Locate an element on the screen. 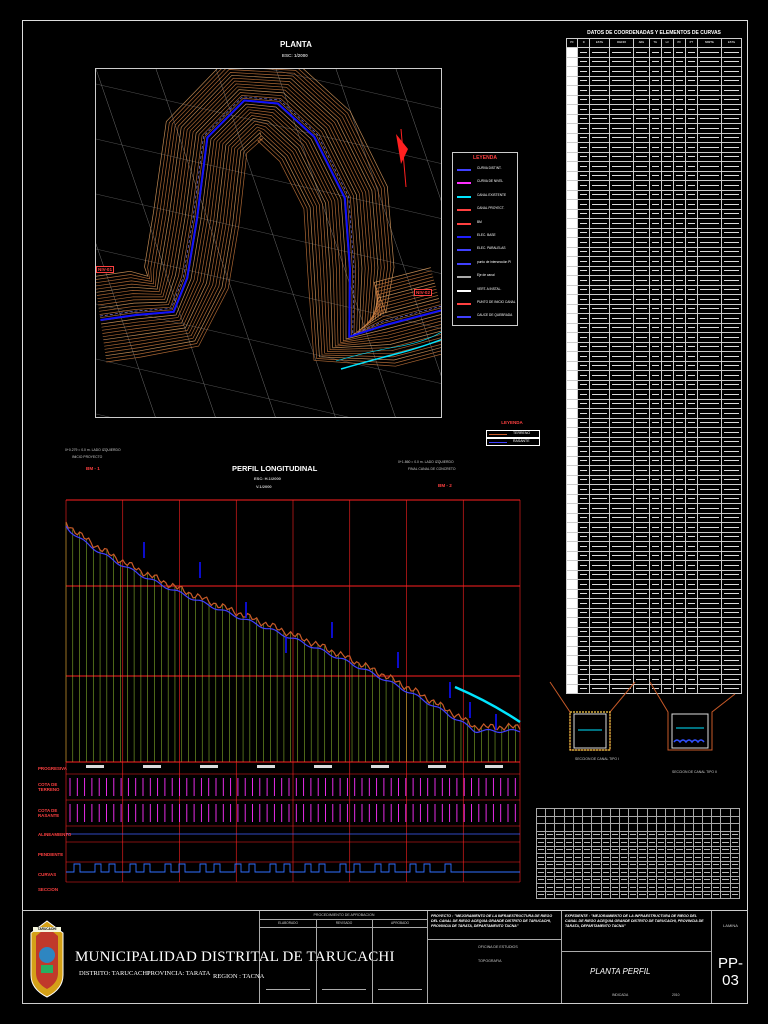 Image resolution: width=768 pixels, height=1024 pixels. grid-line is located at coordinates (103, 415).